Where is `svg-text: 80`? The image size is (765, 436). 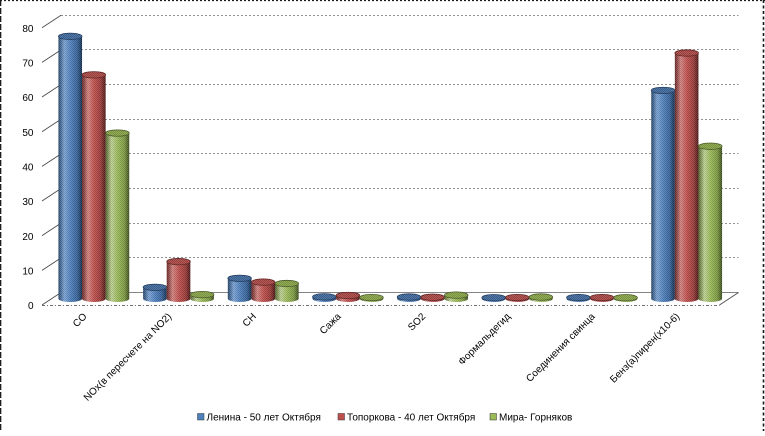 svg-text: 80 is located at coordinates (28, 29).